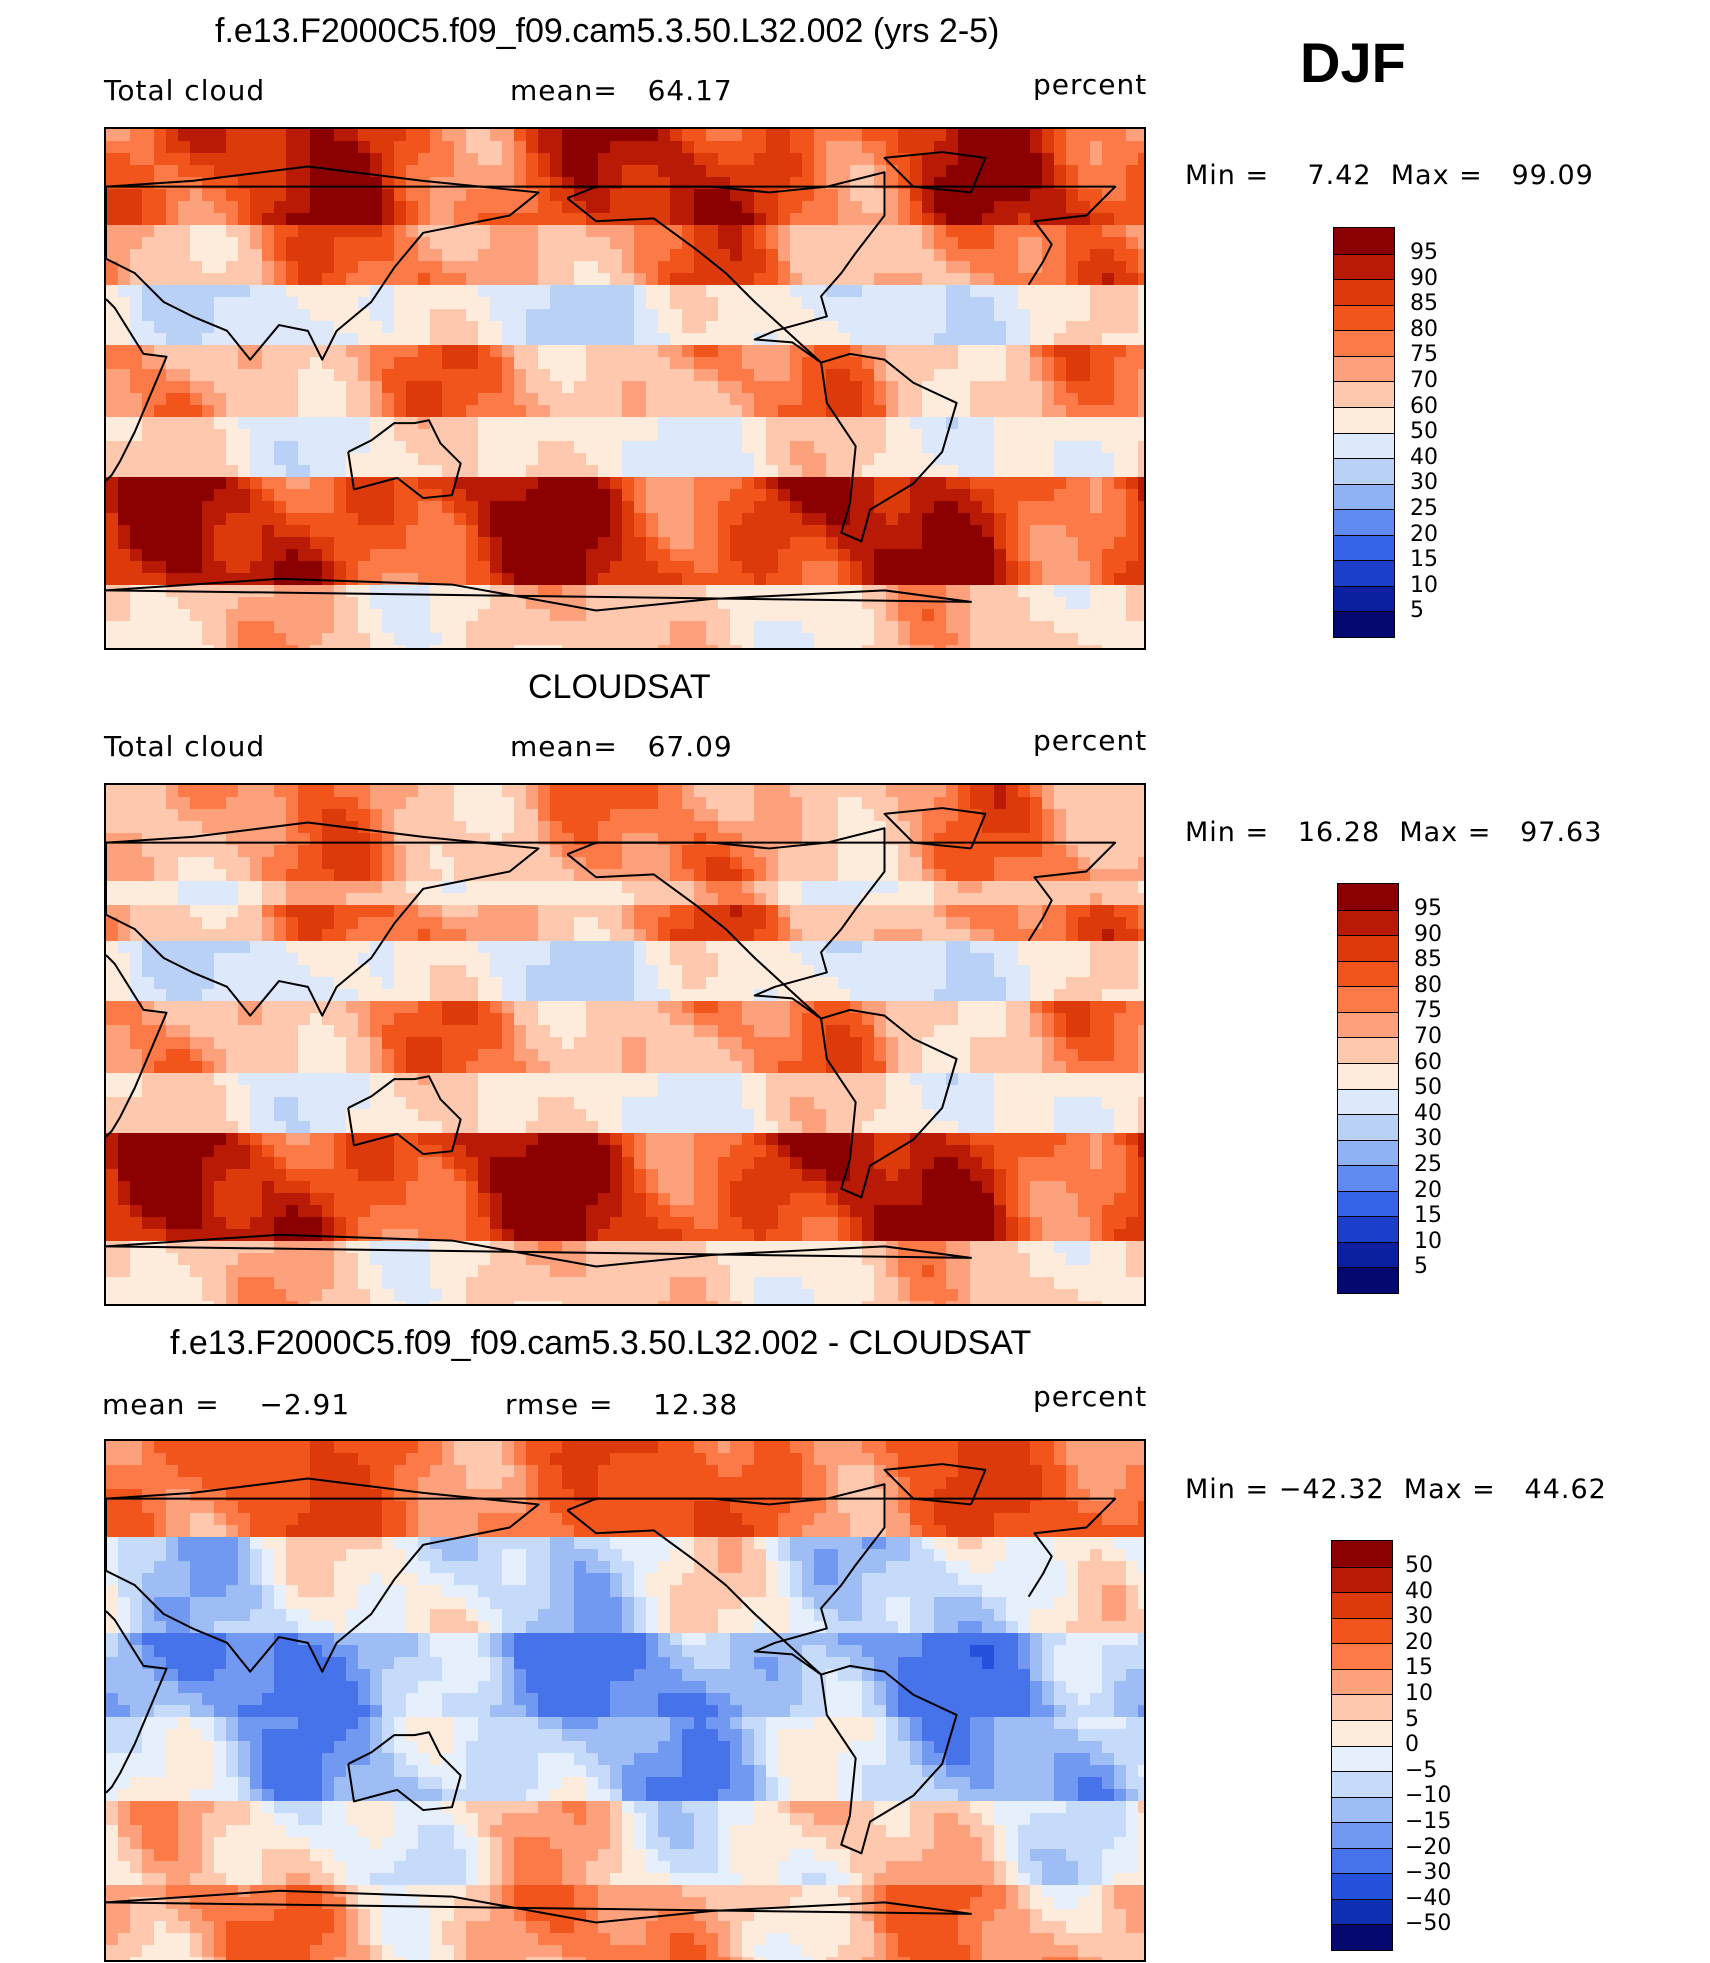 The image size is (1710, 1963). Describe the element at coordinates (1412, 1745) in the screenshot. I see `colorbar-tick-label: 0` at that location.